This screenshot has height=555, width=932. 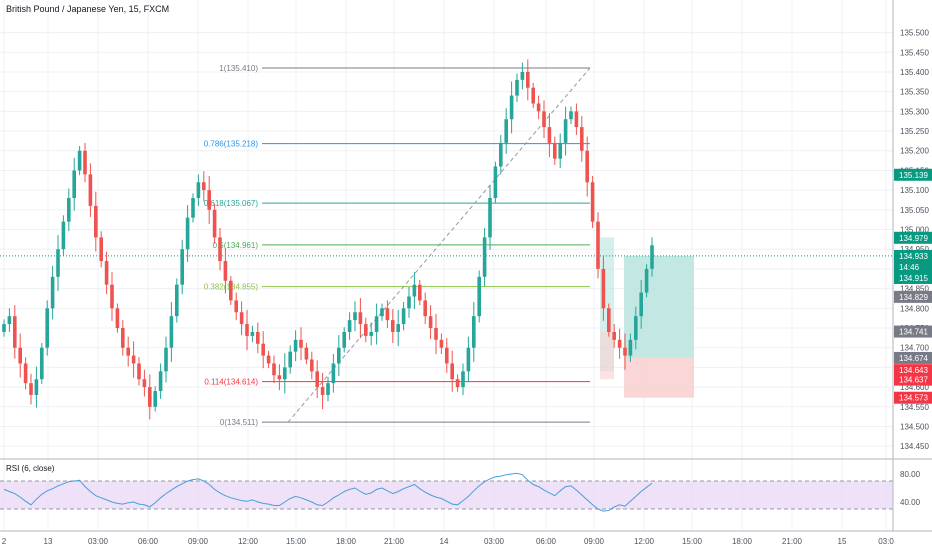 I want to click on rsi-line, so click(x=328, y=492).